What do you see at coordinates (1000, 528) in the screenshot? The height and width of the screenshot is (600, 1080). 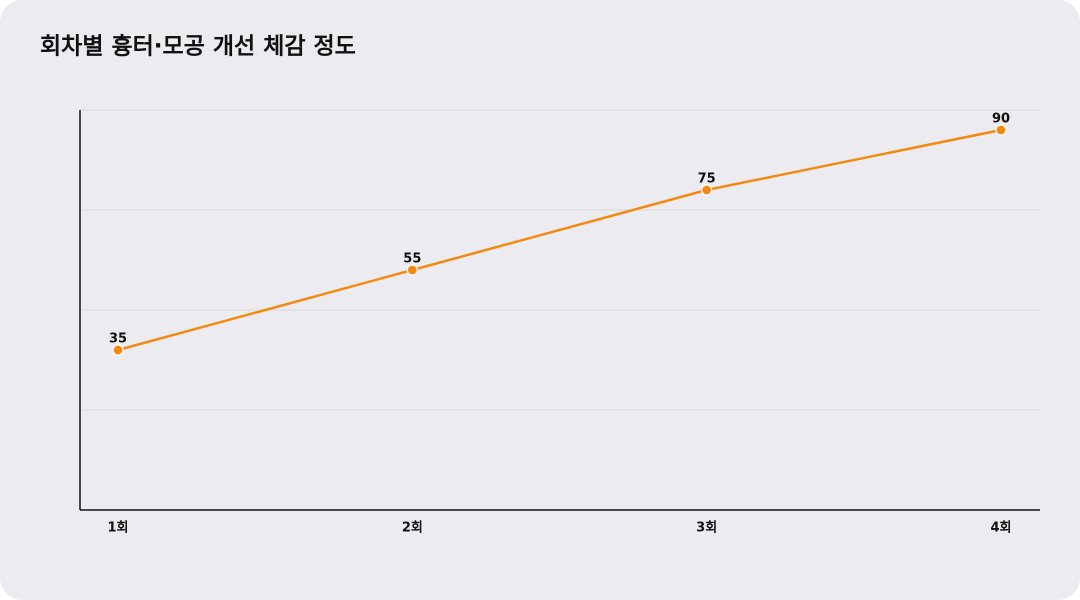 I see `x-tick-label: 4회` at bounding box center [1000, 528].